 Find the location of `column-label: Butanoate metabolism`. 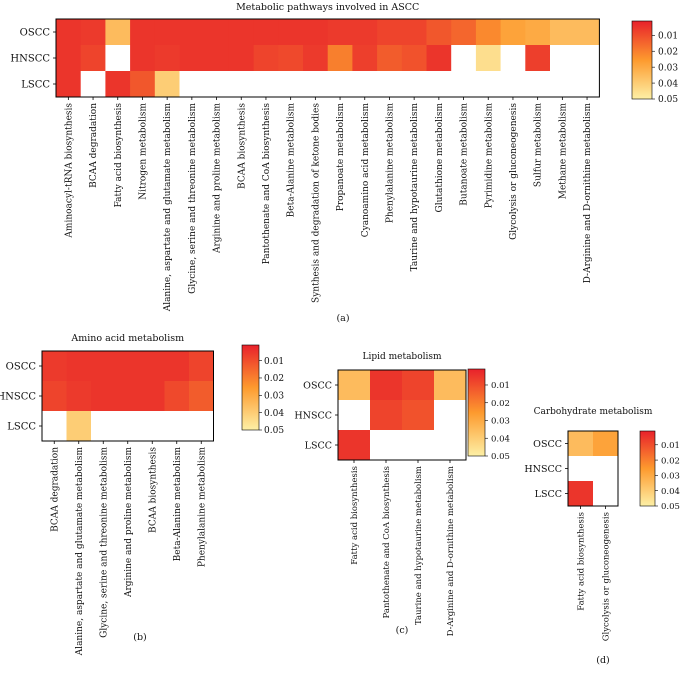

column-label: Butanoate metabolism is located at coordinates (465, 154).